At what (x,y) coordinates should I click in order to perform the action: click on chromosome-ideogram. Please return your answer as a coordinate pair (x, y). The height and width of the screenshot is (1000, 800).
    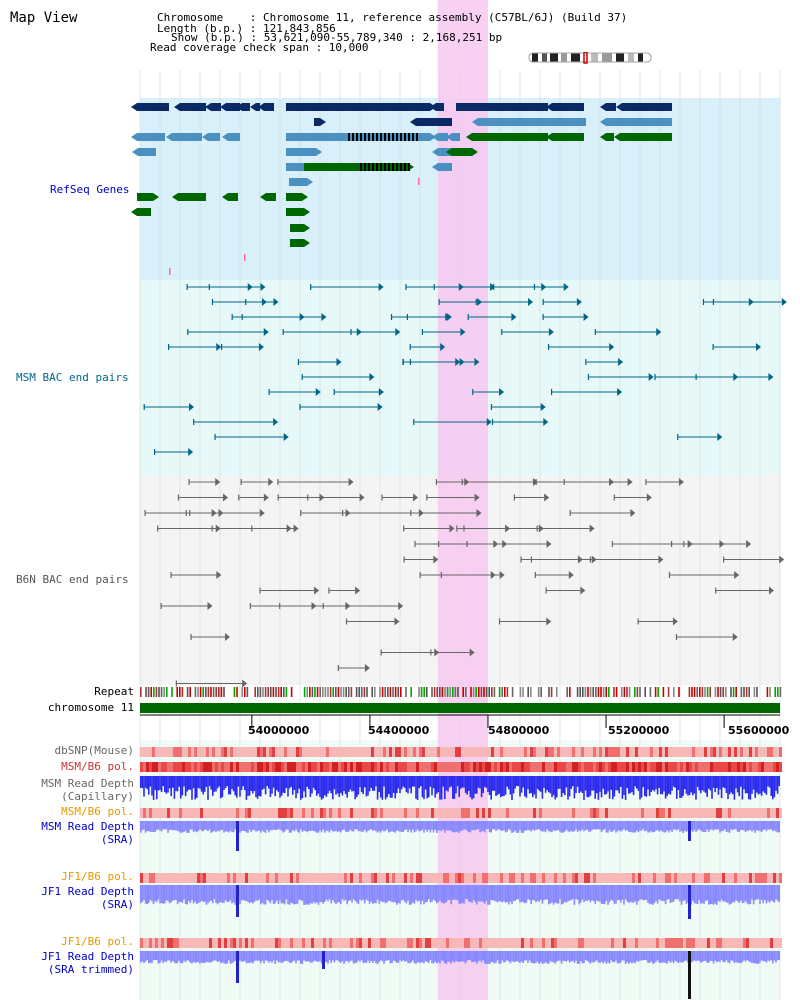
    Looking at the image, I should click on (590, 58).